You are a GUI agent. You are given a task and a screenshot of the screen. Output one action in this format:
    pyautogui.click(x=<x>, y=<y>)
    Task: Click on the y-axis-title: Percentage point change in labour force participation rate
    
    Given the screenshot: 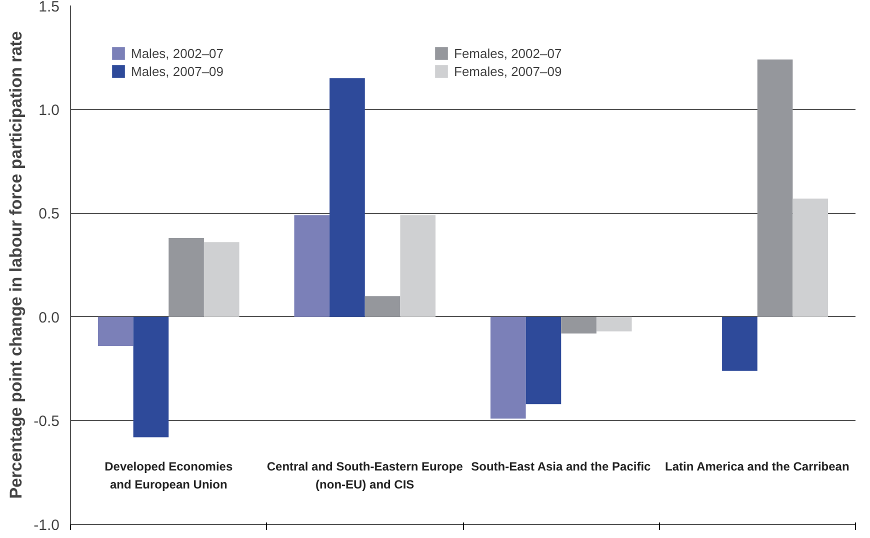 What is the action you would take?
    pyautogui.click(x=16, y=265)
    